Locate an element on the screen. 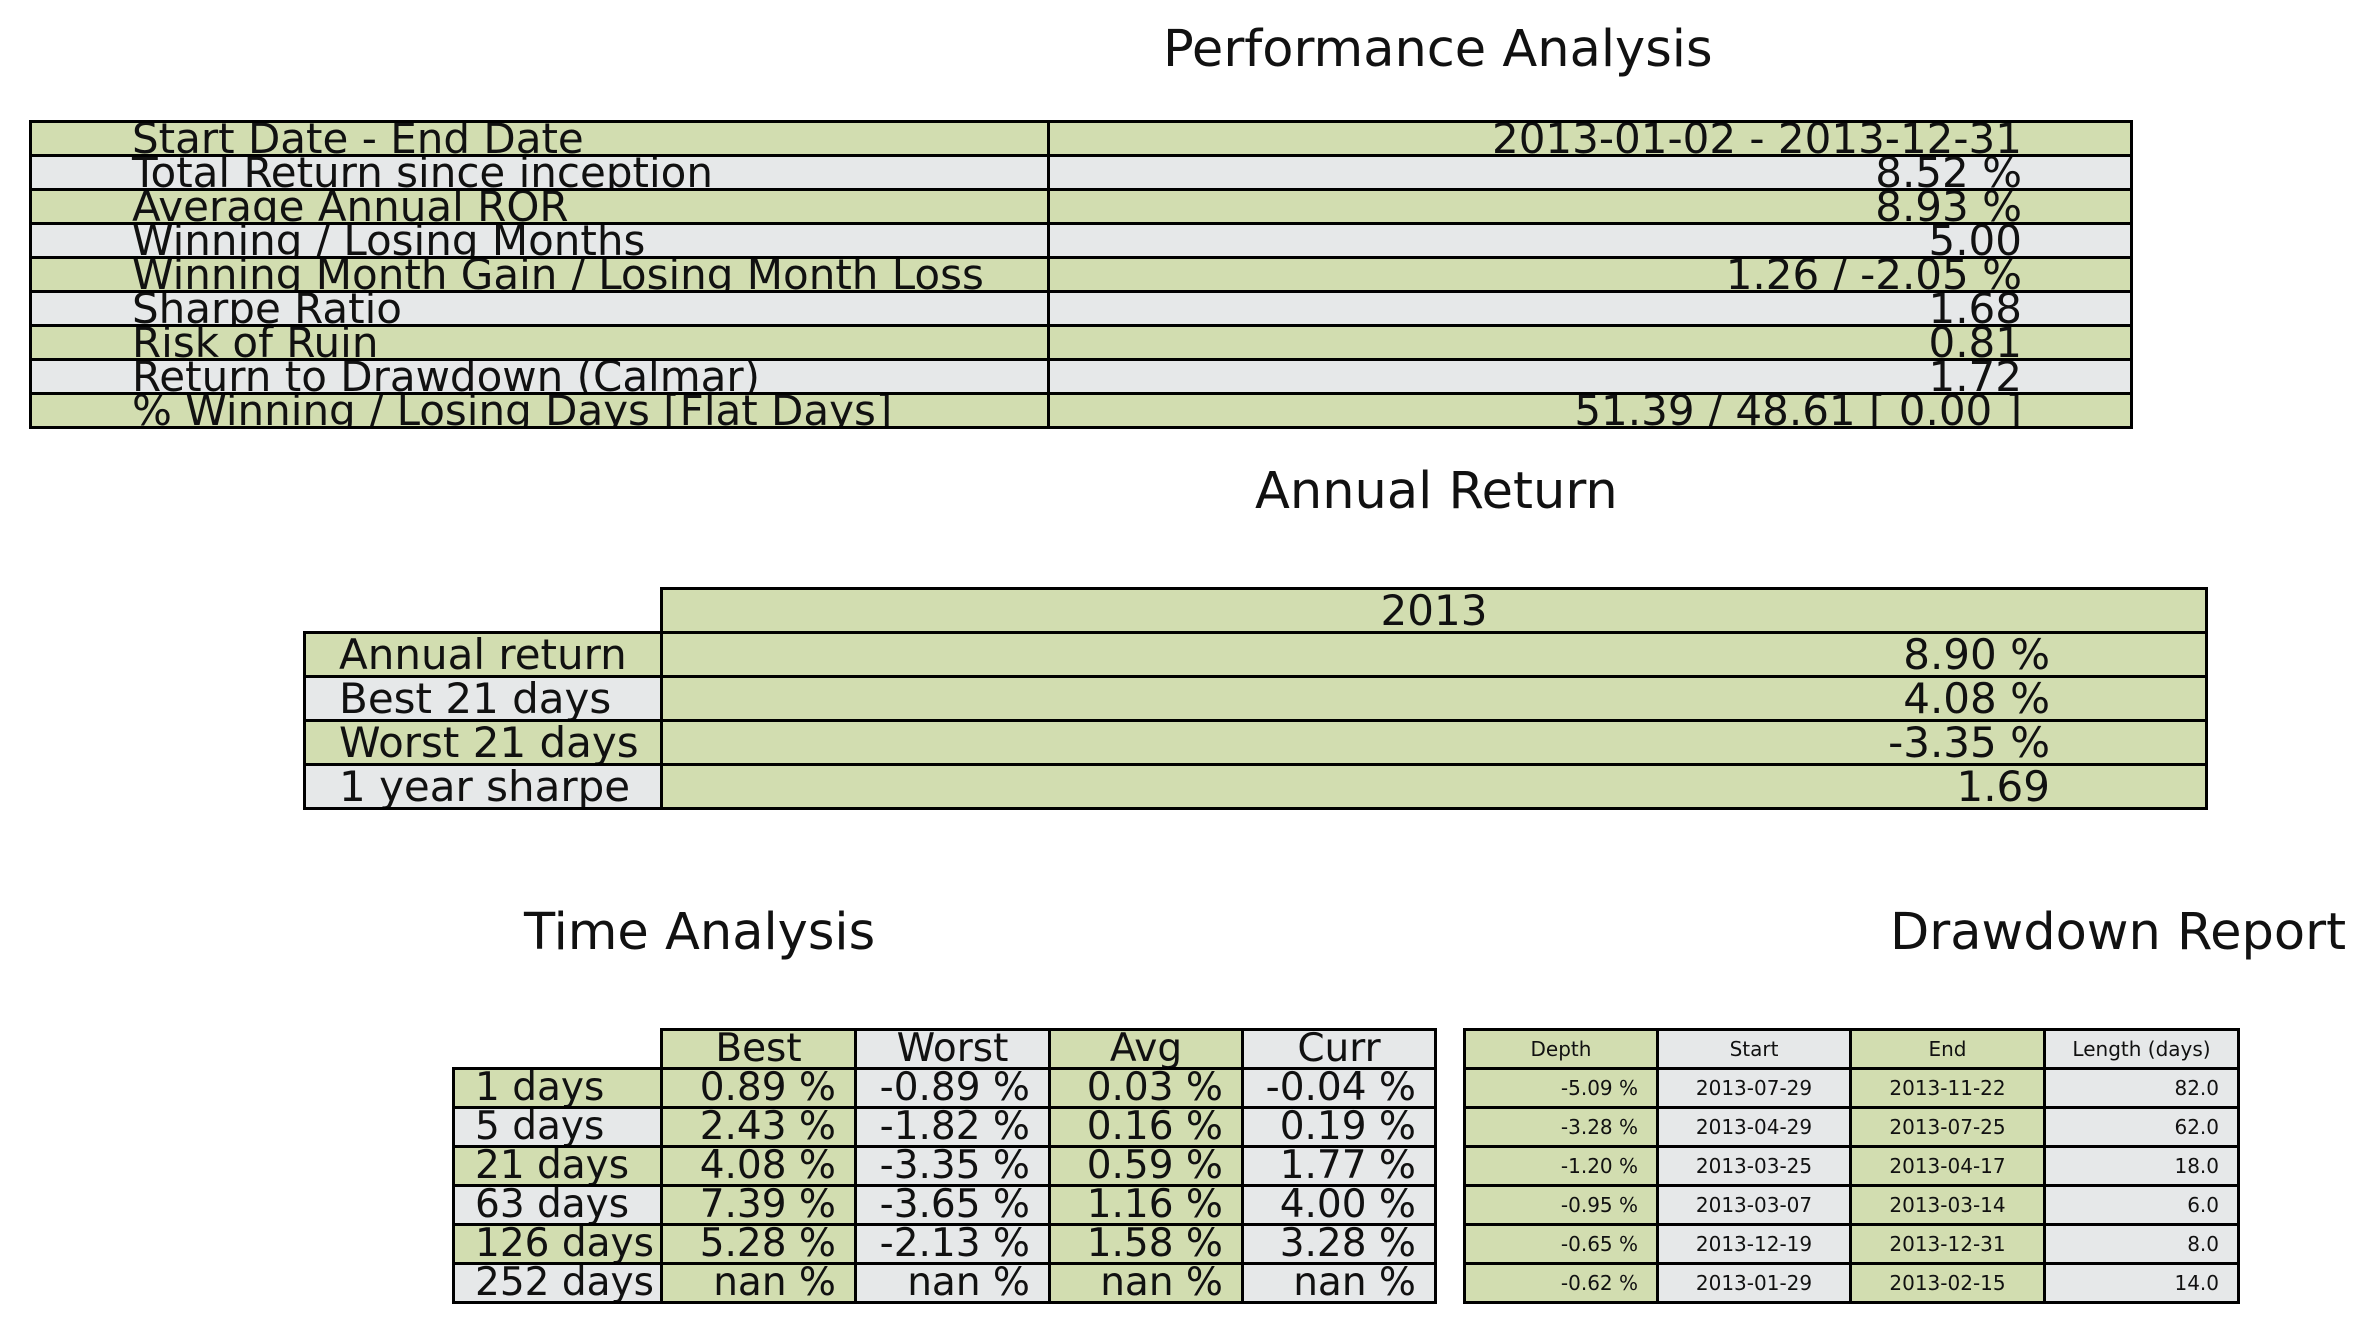 This screenshot has height=1329, width=2361. table-row: Worst 21 days -3.35 % is located at coordinates (1255, 742).